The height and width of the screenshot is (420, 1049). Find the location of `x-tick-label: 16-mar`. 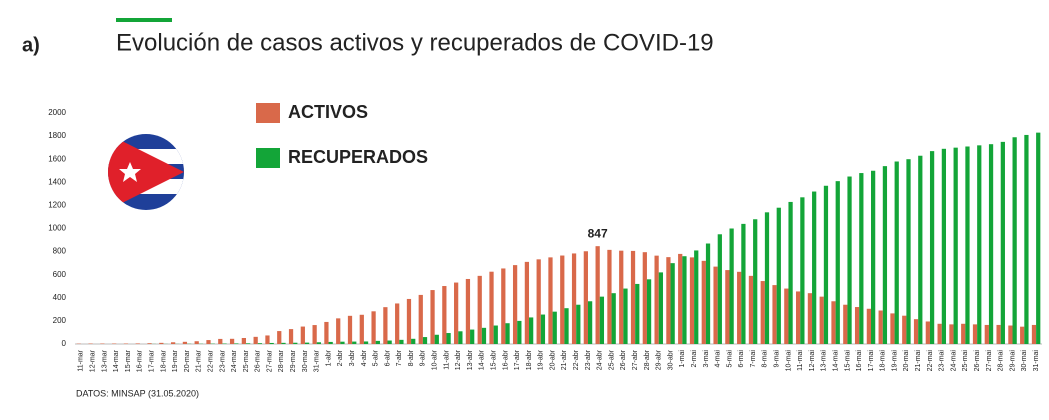

x-tick-label: 16-mar is located at coordinates (140, 360).